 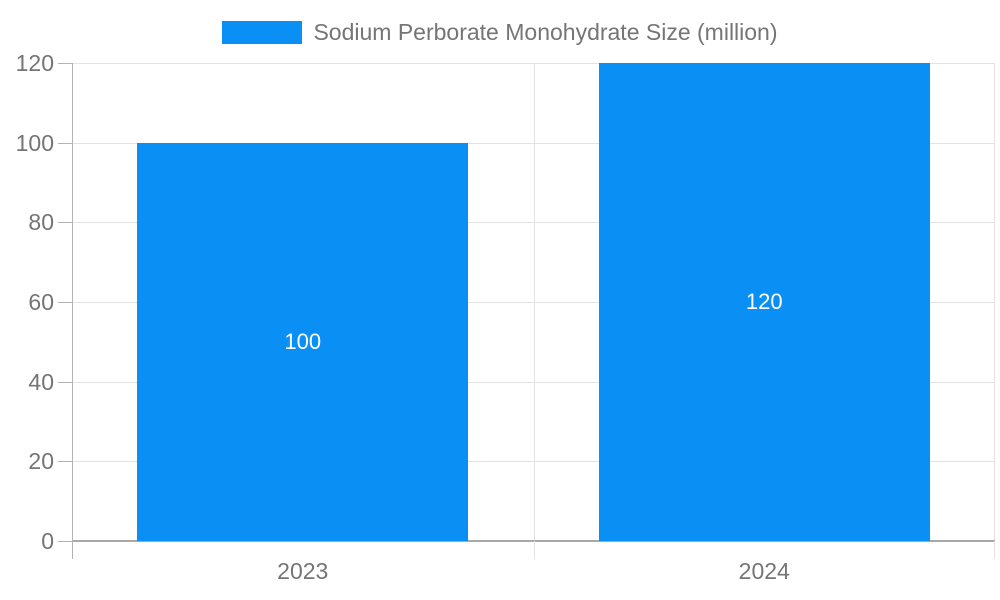 I want to click on bar-value-label: 100, so click(x=303, y=341).